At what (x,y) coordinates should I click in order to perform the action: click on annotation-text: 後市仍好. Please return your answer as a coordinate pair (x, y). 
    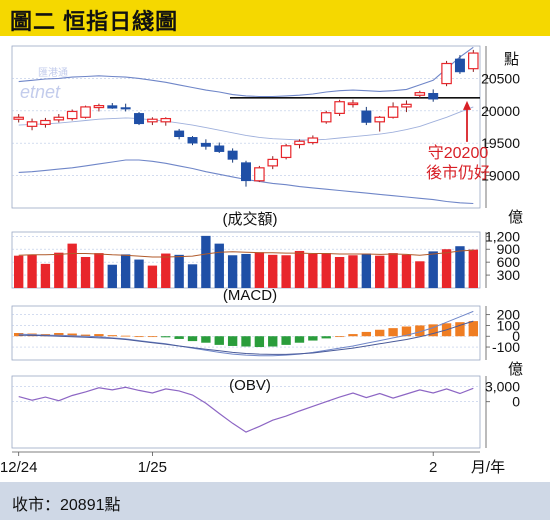
    Looking at the image, I should click on (458, 173).